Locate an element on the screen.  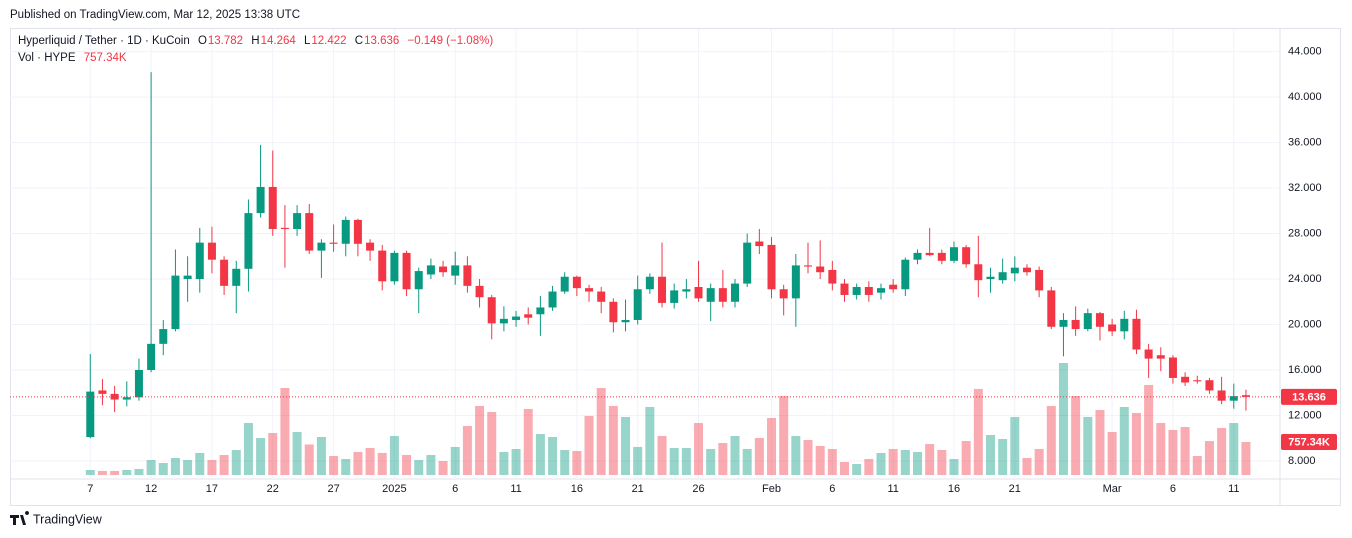
ohlc-value: 13.782 is located at coordinates (225, 41).